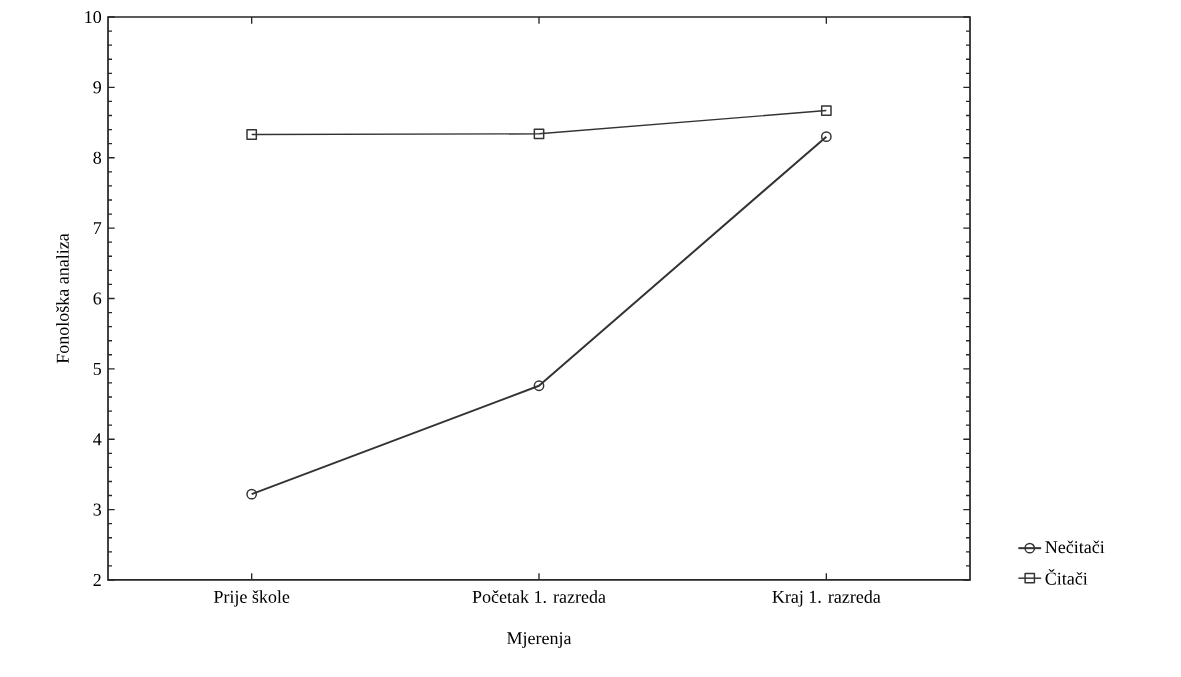 The image size is (1181, 677). I want to click on x-tick-label: Prije škole, so click(251, 598).